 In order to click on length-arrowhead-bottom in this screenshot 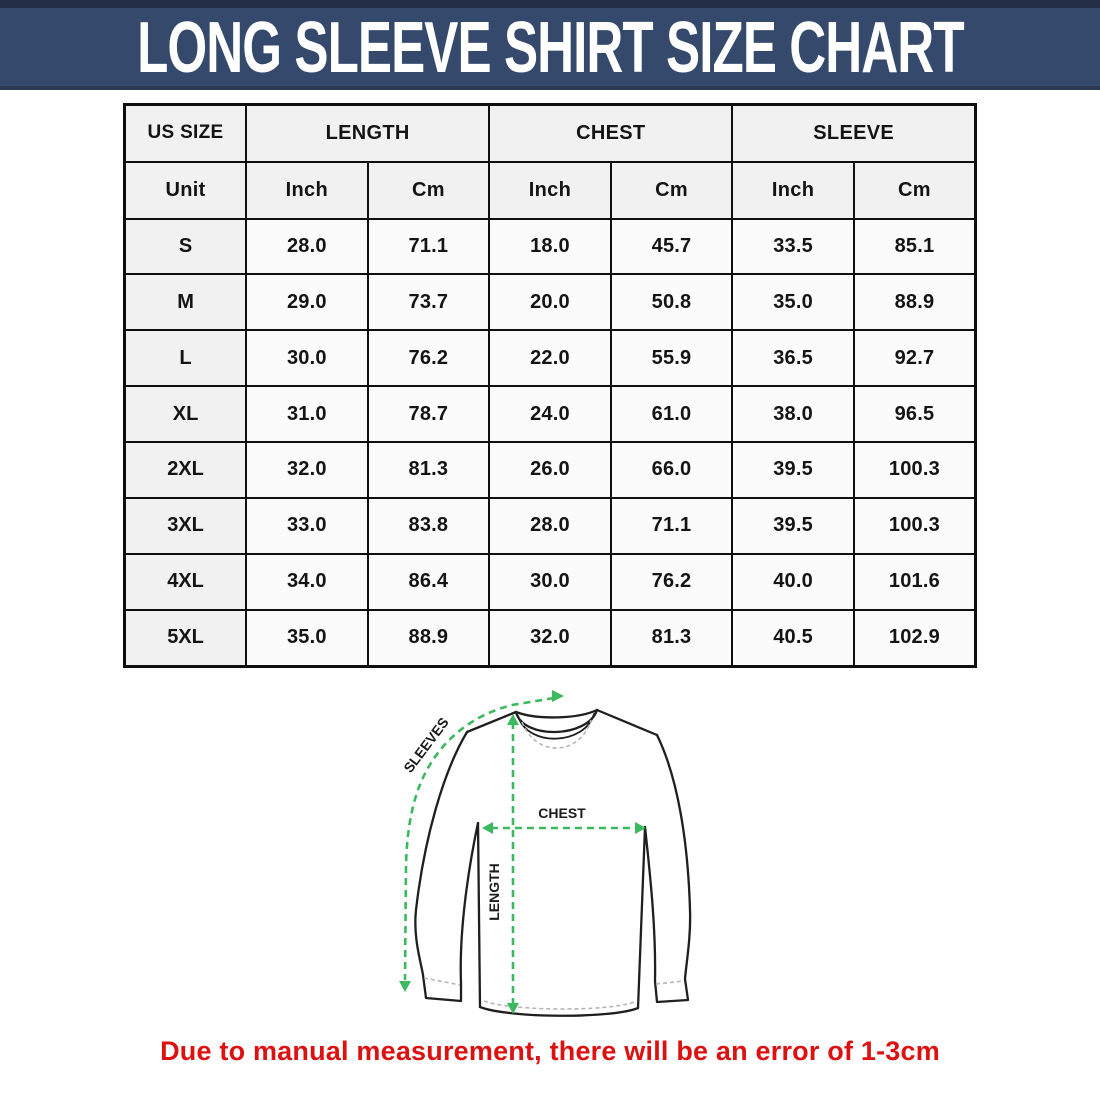, I will do `click(513, 1008)`.